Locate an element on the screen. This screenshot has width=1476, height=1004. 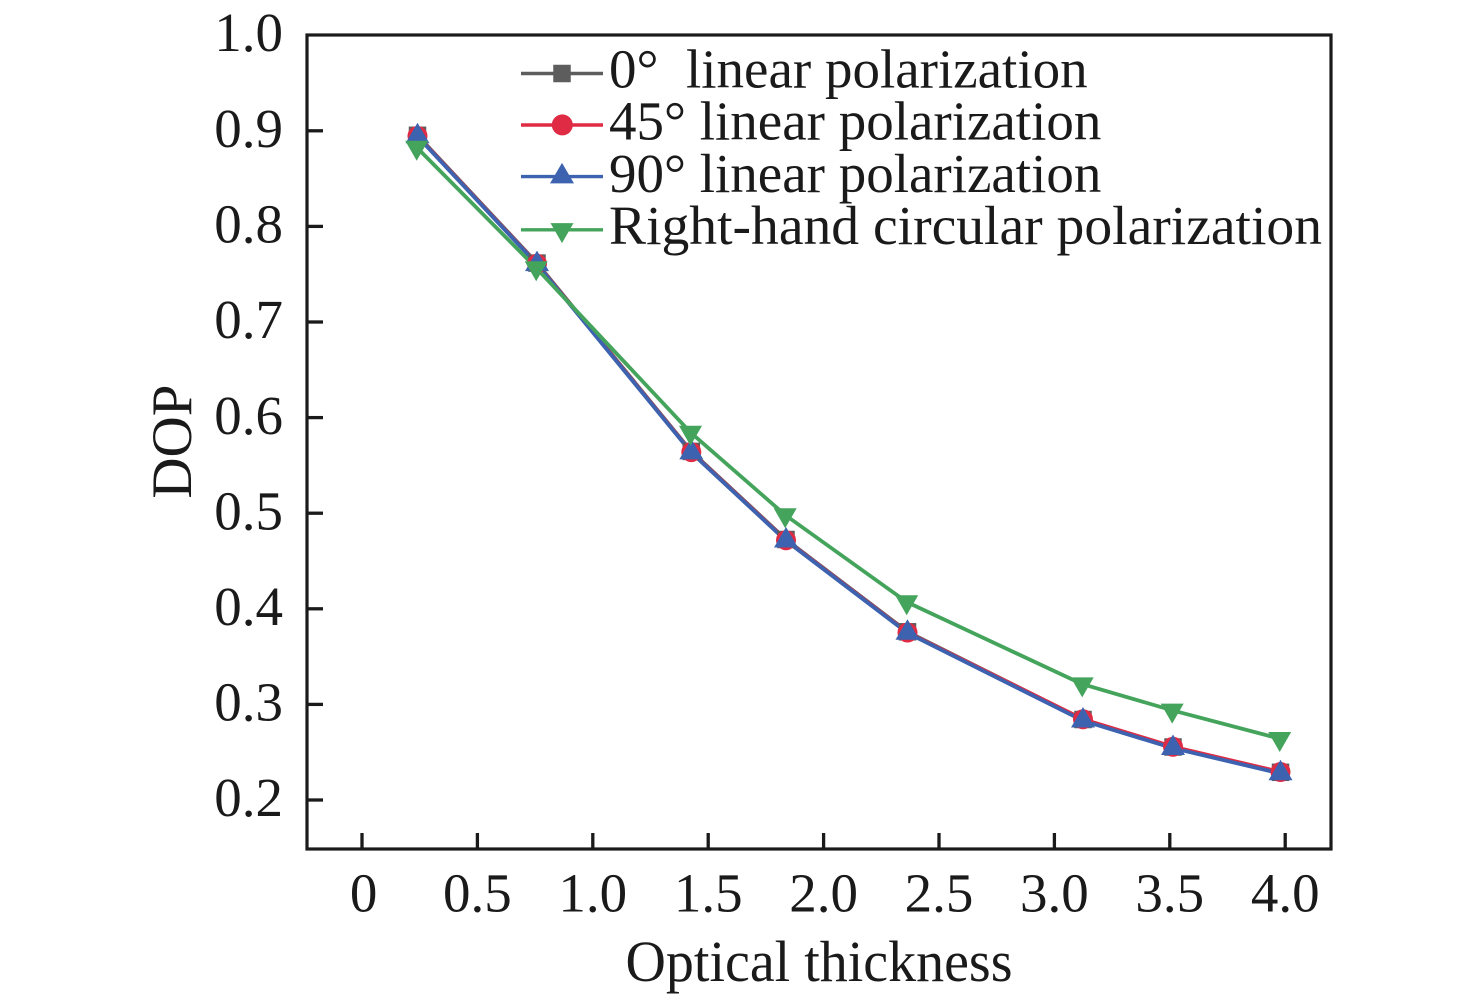
svg-text: 0.4 is located at coordinates (248, 606).